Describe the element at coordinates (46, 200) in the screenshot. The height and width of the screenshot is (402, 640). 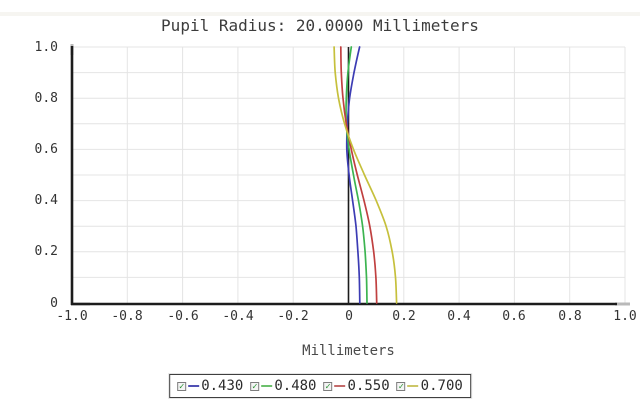
I see `y-tick-label: 0.4` at that location.